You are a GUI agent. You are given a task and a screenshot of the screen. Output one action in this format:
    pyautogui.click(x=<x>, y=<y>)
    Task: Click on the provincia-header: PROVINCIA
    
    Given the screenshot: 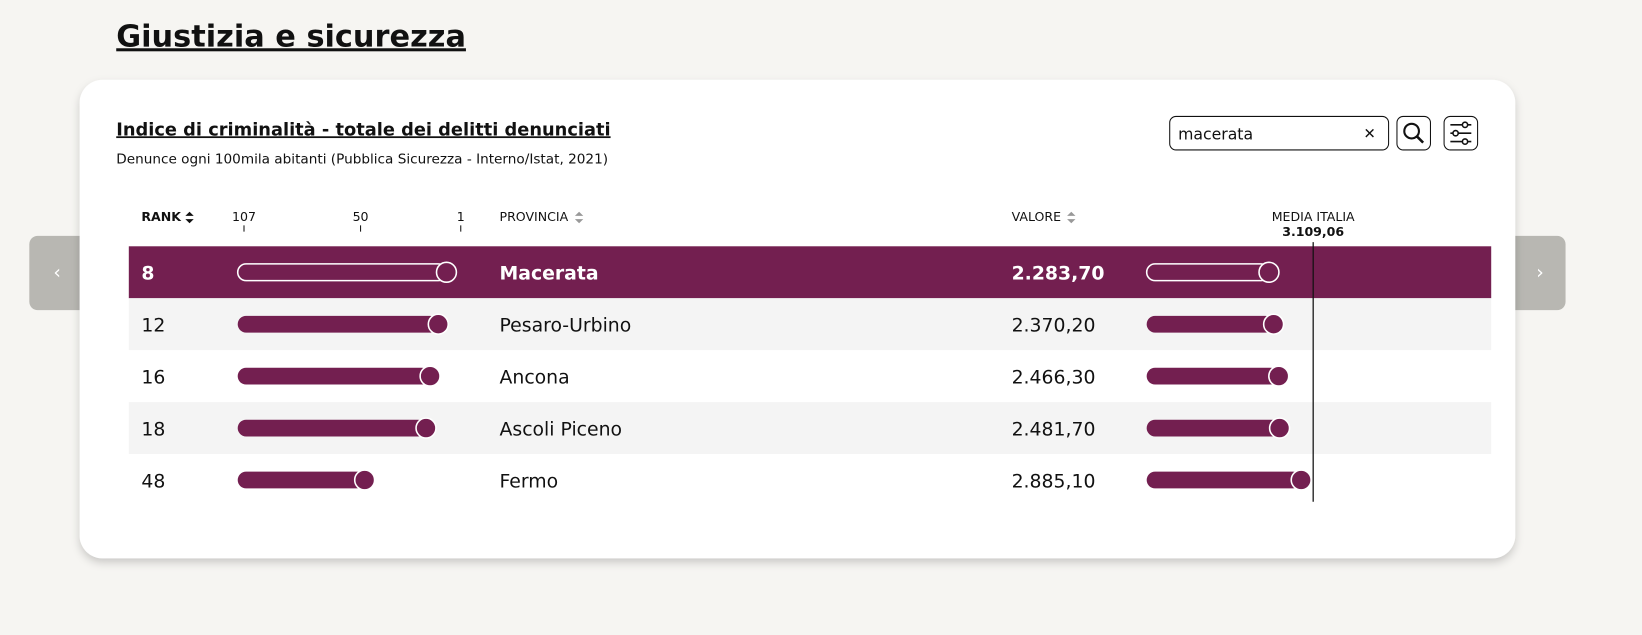 What is the action you would take?
    pyautogui.click(x=534, y=216)
    